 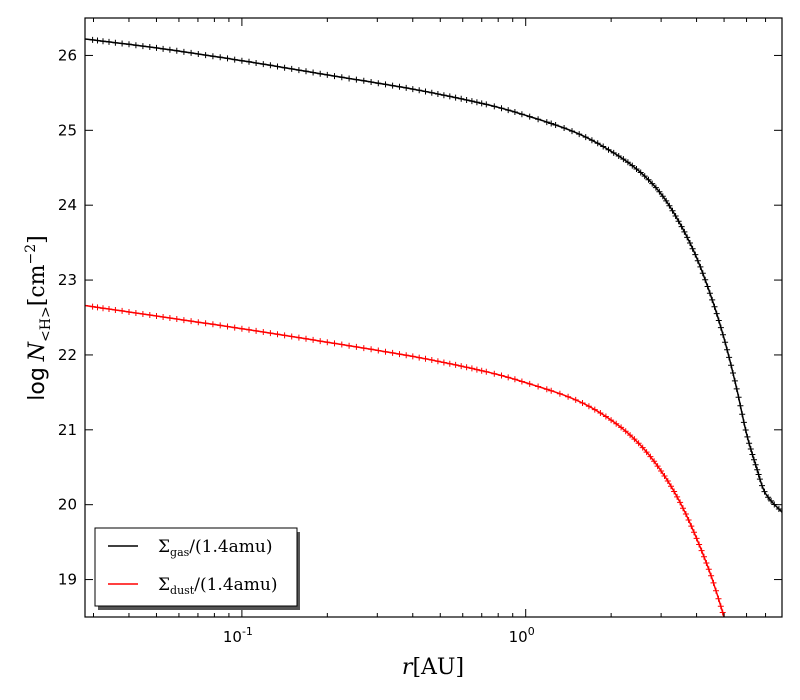 What do you see at coordinates (67, 505) in the screenshot?
I see `y-tick-label-1: 20` at bounding box center [67, 505].